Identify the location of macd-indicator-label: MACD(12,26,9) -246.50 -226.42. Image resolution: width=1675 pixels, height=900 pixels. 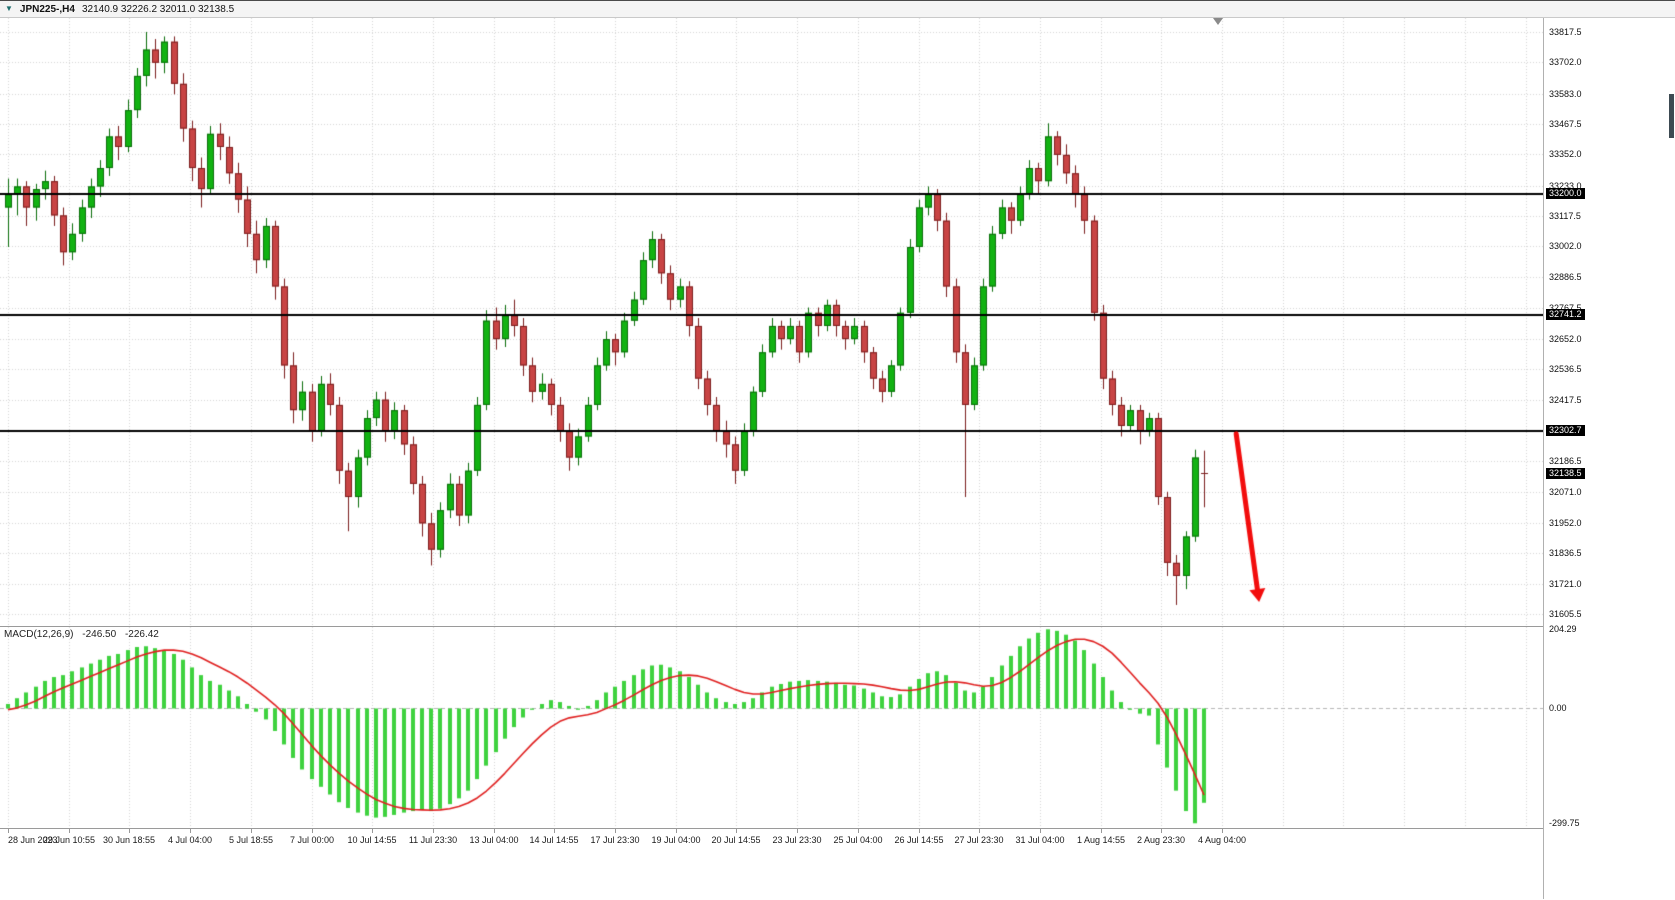
(84, 634).